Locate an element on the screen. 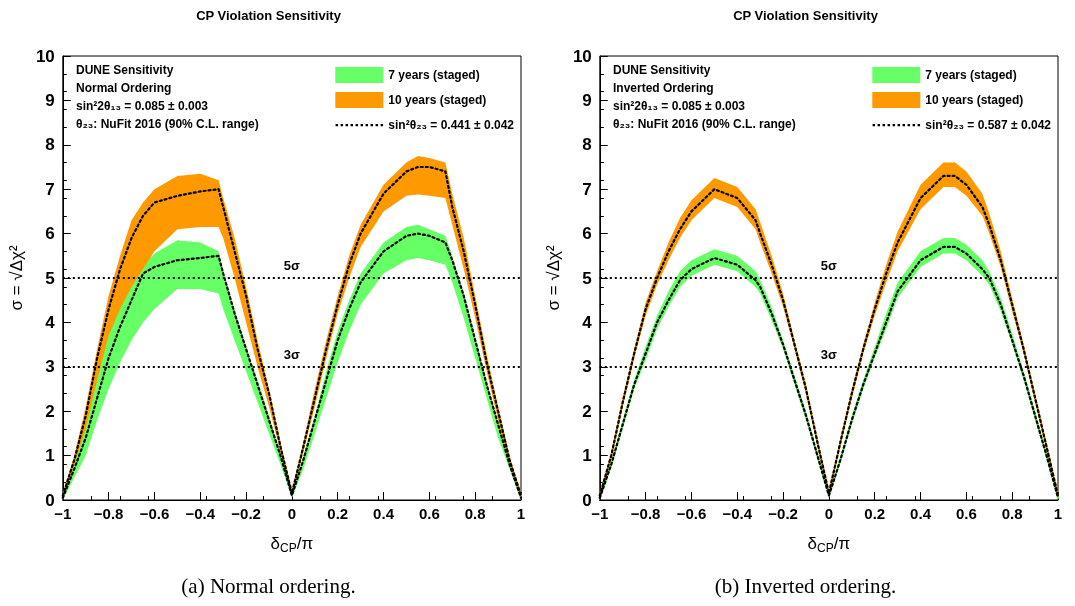 This screenshot has width=1075, height=606. annotation: Normal Ordering is located at coordinates (124, 88).